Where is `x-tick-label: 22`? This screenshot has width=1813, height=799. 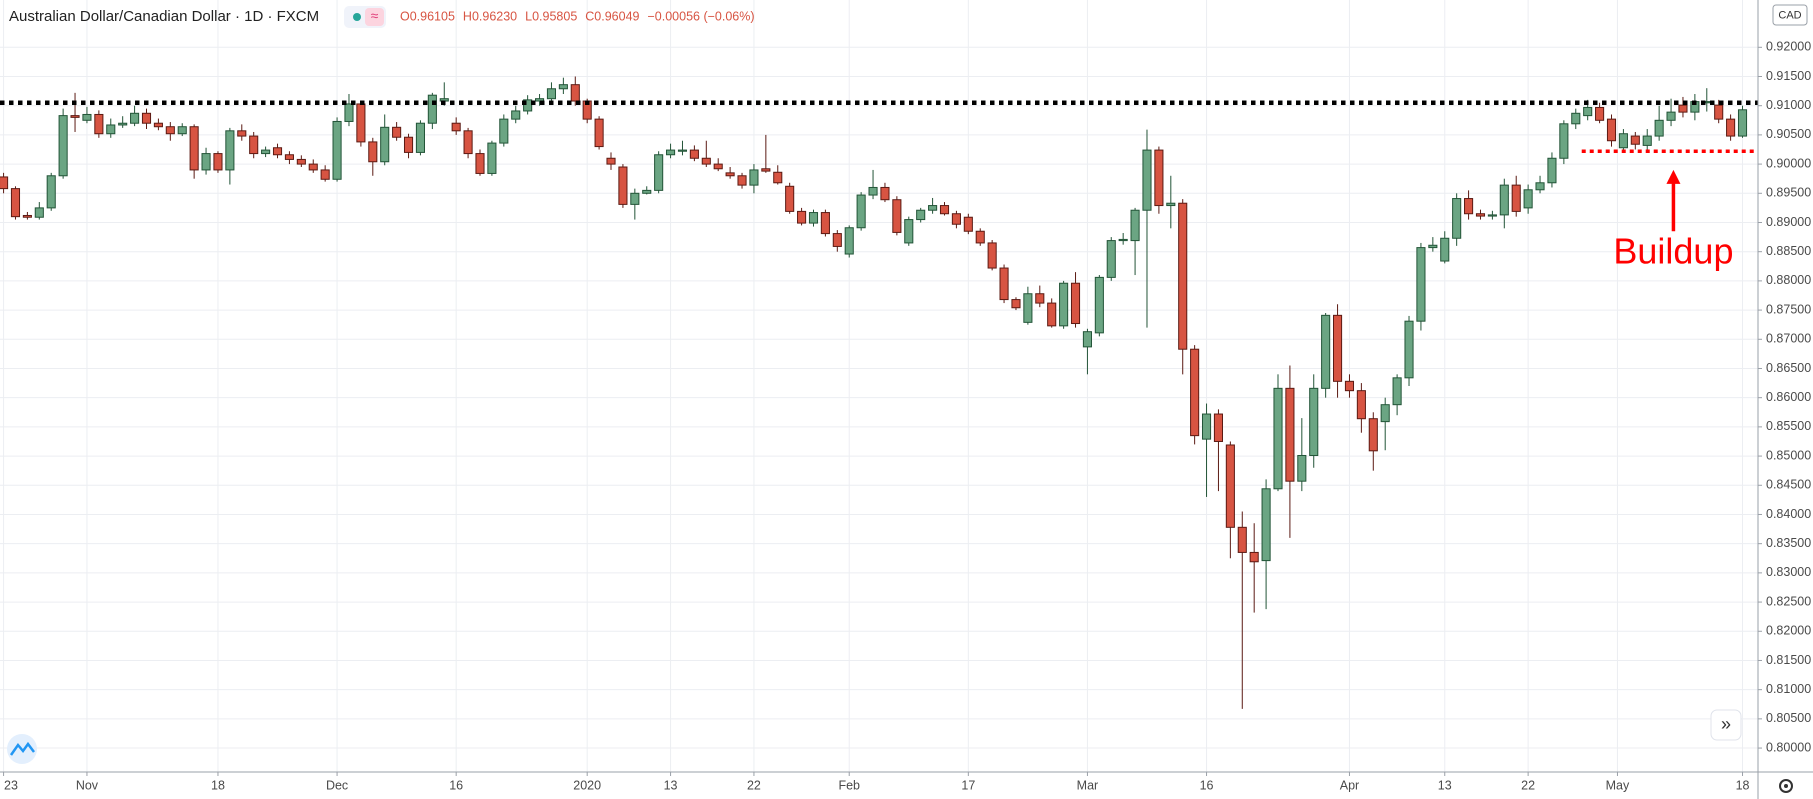
x-tick-label: 22 is located at coordinates (754, 785).